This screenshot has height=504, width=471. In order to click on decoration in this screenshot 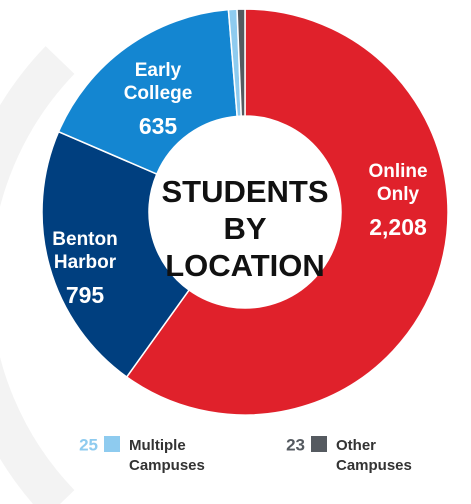, I will do `click(37, 275)`.